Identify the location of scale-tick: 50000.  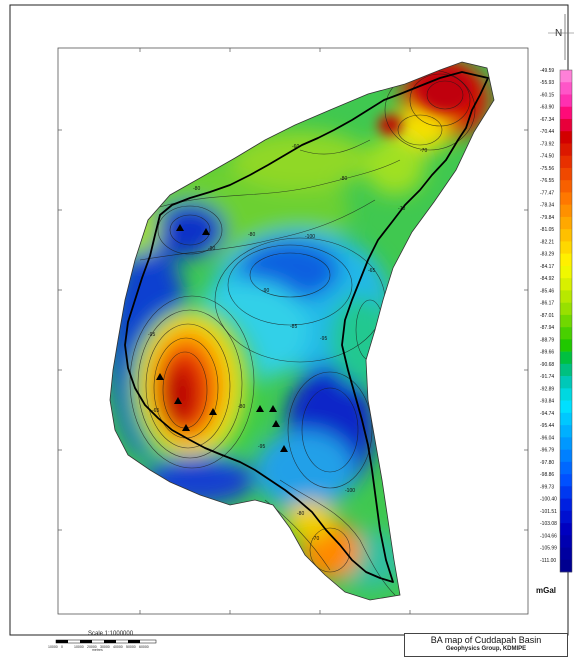
(131, 647).